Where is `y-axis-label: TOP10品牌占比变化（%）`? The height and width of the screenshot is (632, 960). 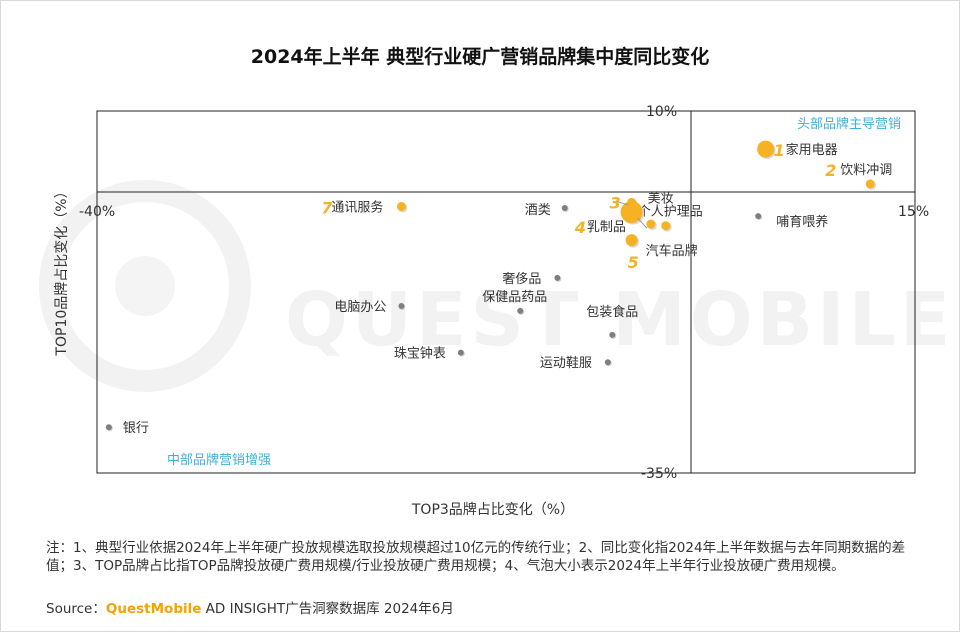
y-axis-label: TOP10品牌占比变化（%） is located at coordinates (61, 270).